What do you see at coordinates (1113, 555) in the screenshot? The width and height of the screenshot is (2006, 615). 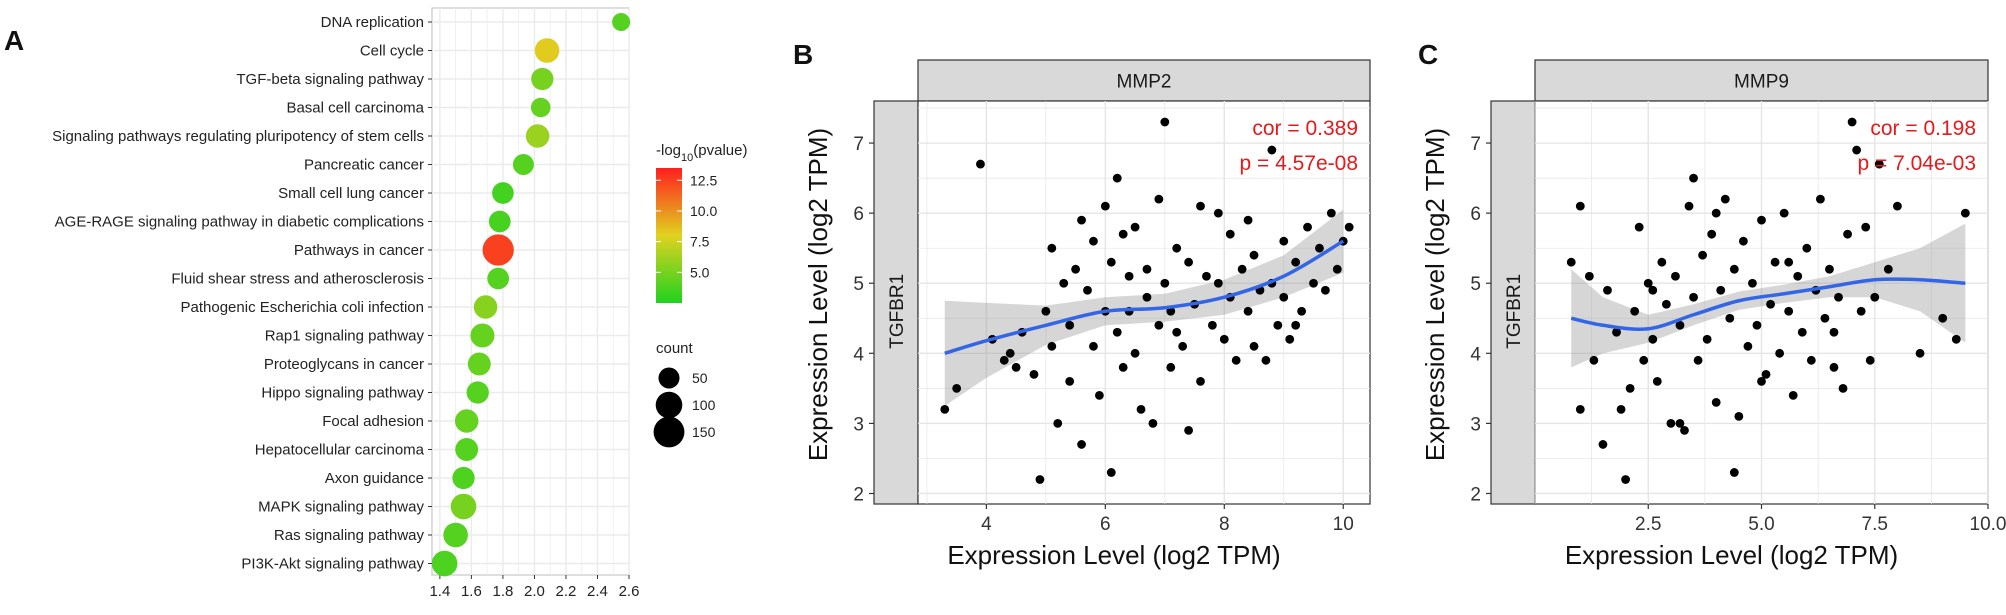 I see `x-axis-title: Expression Level (log2 TPM)` at bounding box center [1113, 555].